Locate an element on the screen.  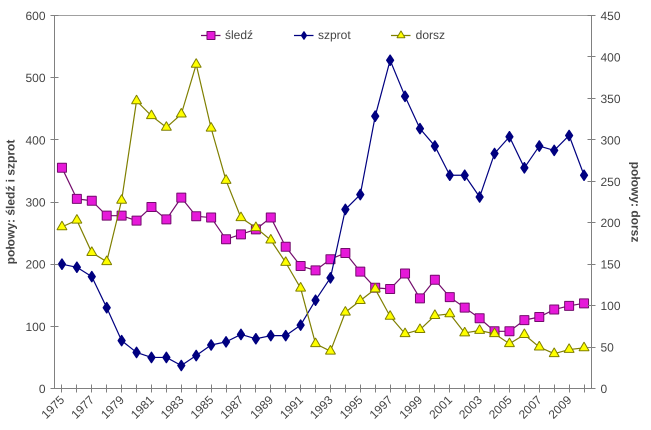
y2-tick-label: 200 is located at coordinates (610, 223).